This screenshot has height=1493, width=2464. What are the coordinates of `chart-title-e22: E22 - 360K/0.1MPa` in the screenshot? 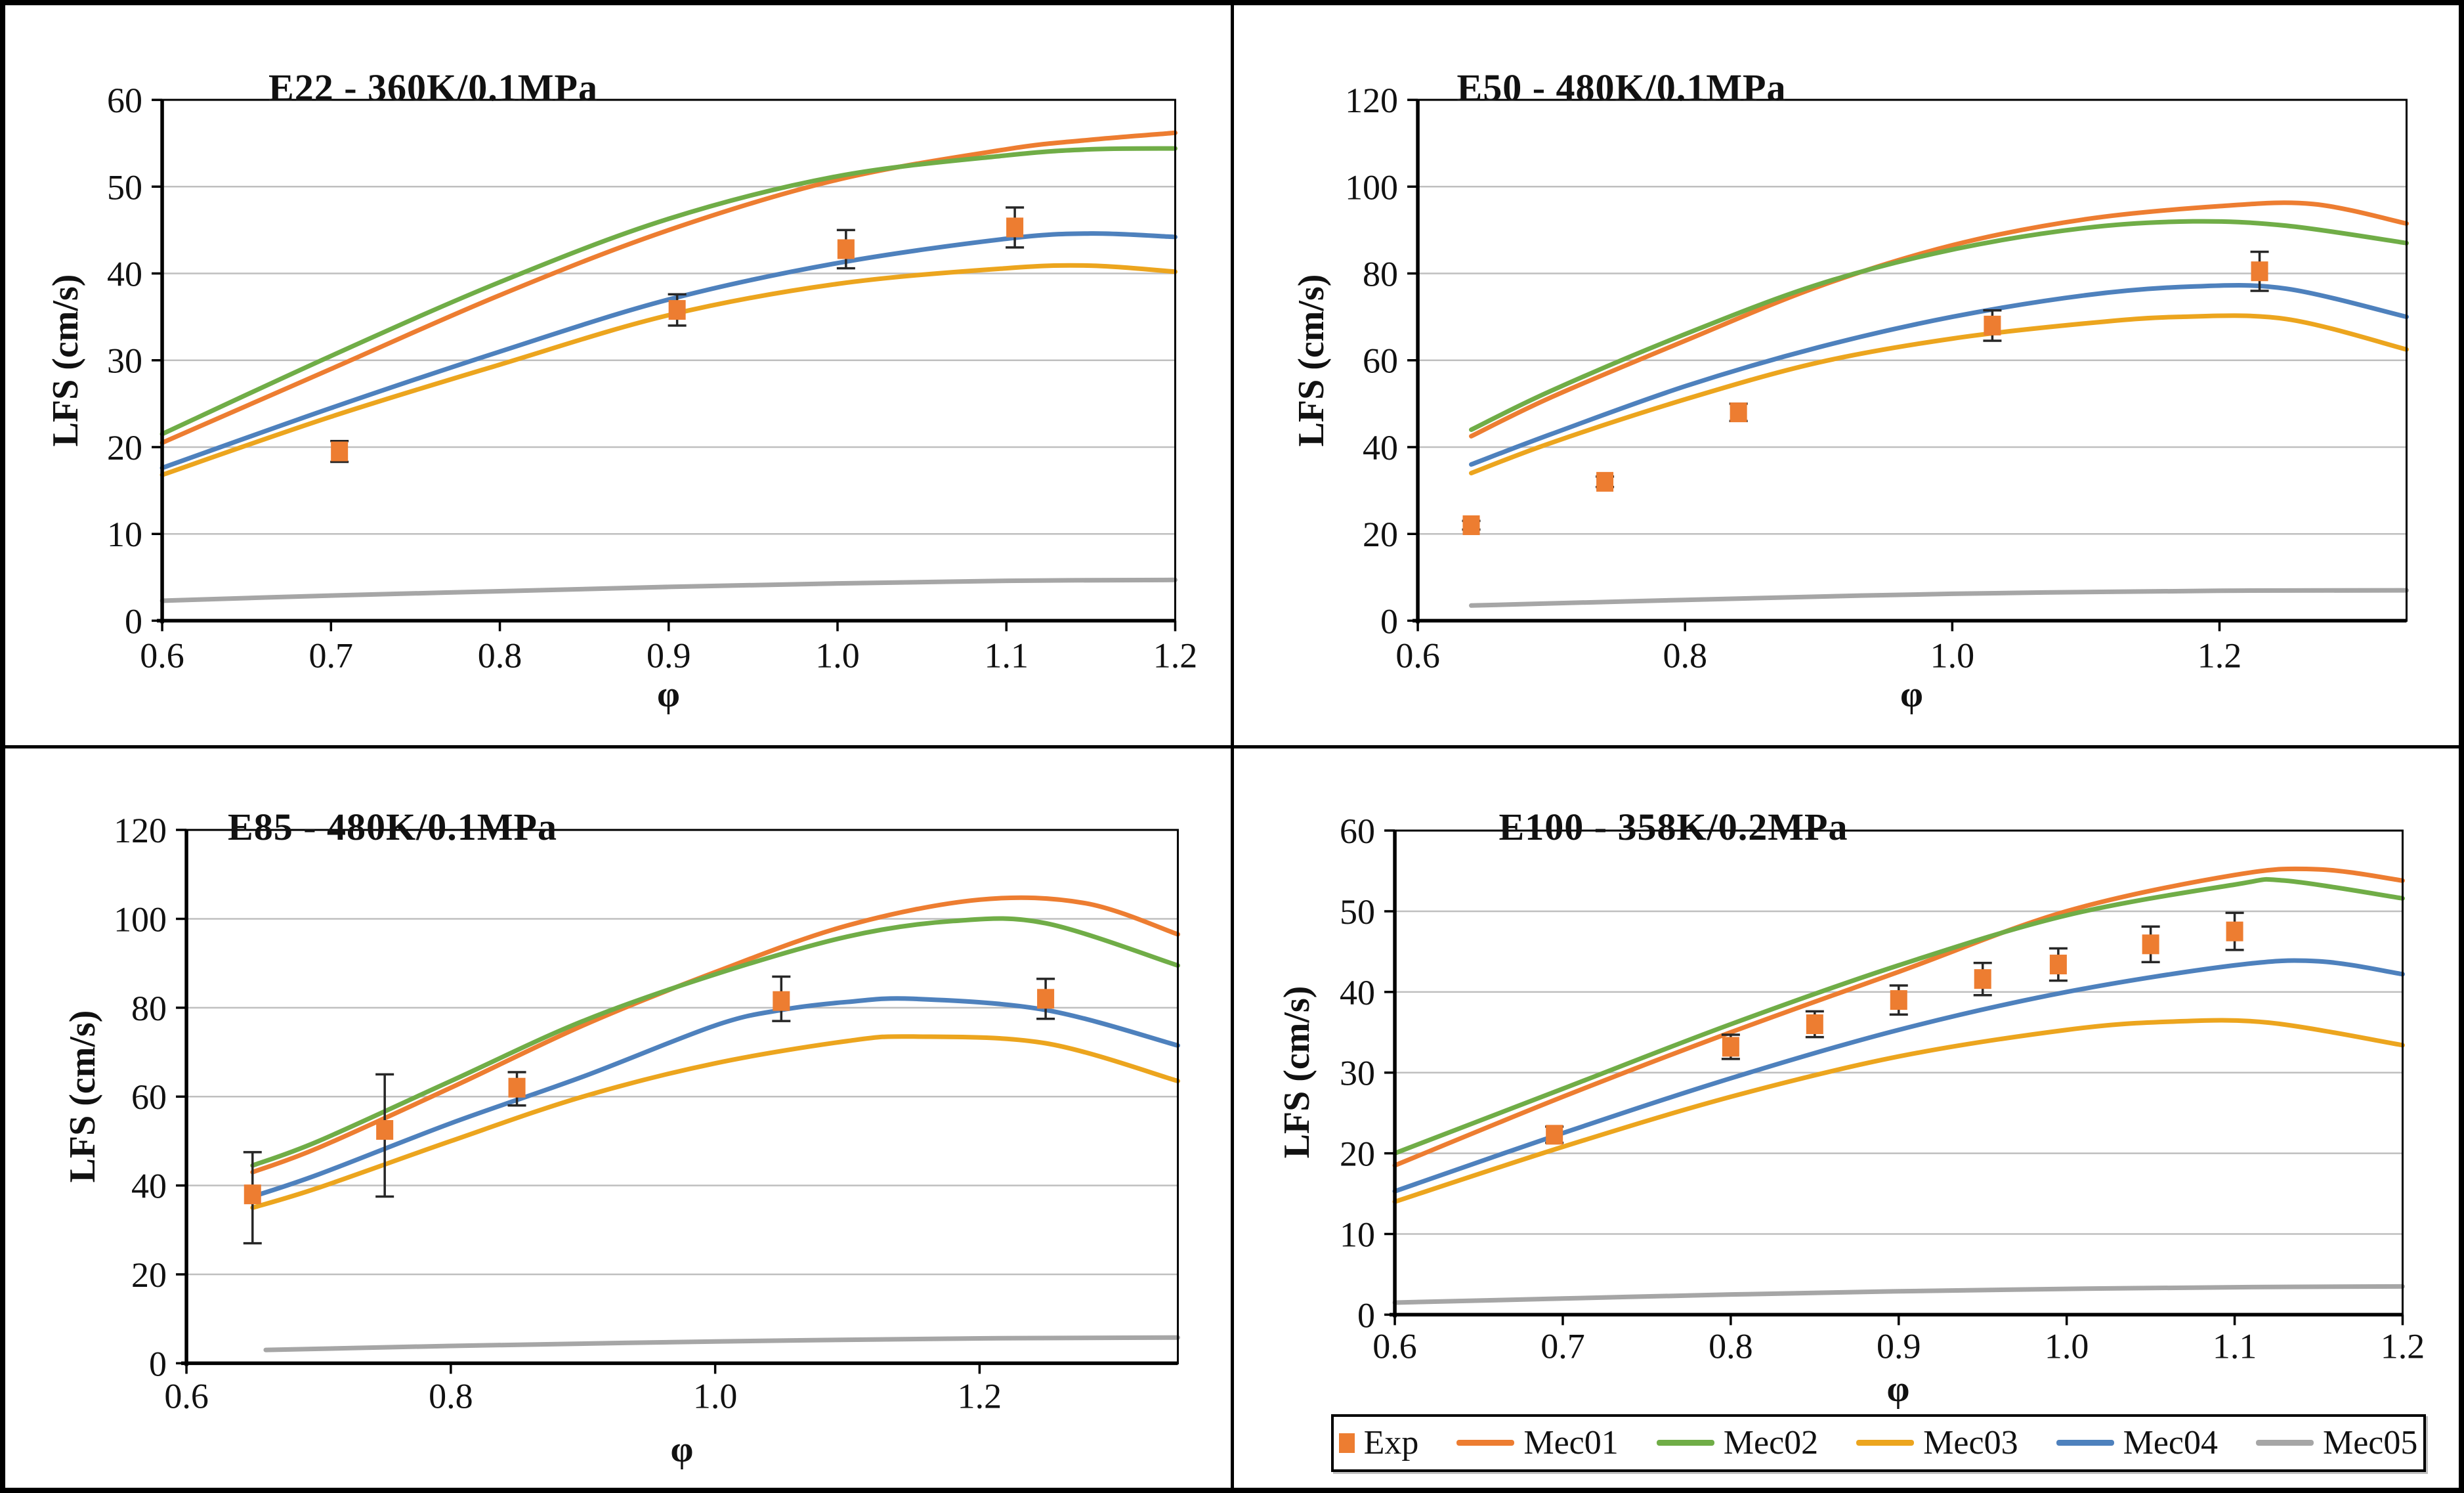 It's located at (433, 88).